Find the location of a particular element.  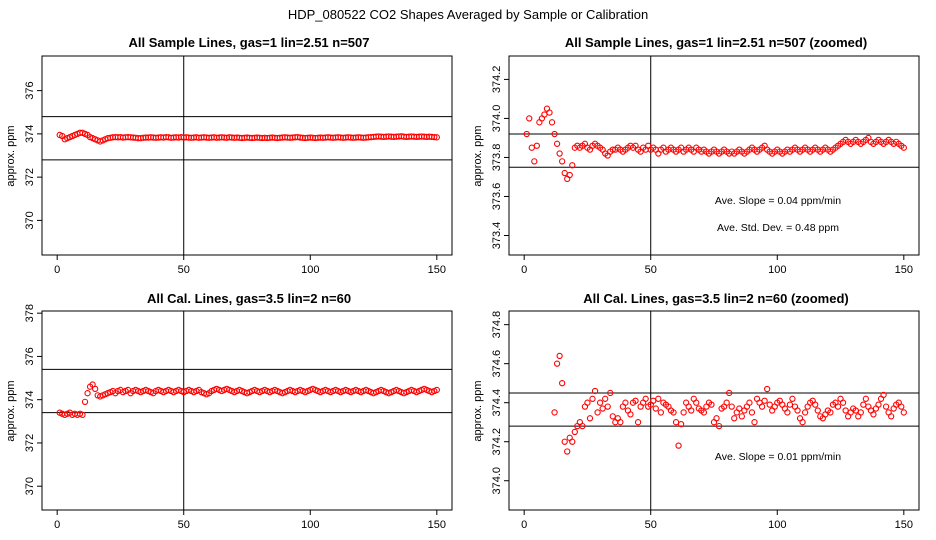

annotation: Ave. Slope = 0.04 ppm/min is located at coordinates (778, 201).